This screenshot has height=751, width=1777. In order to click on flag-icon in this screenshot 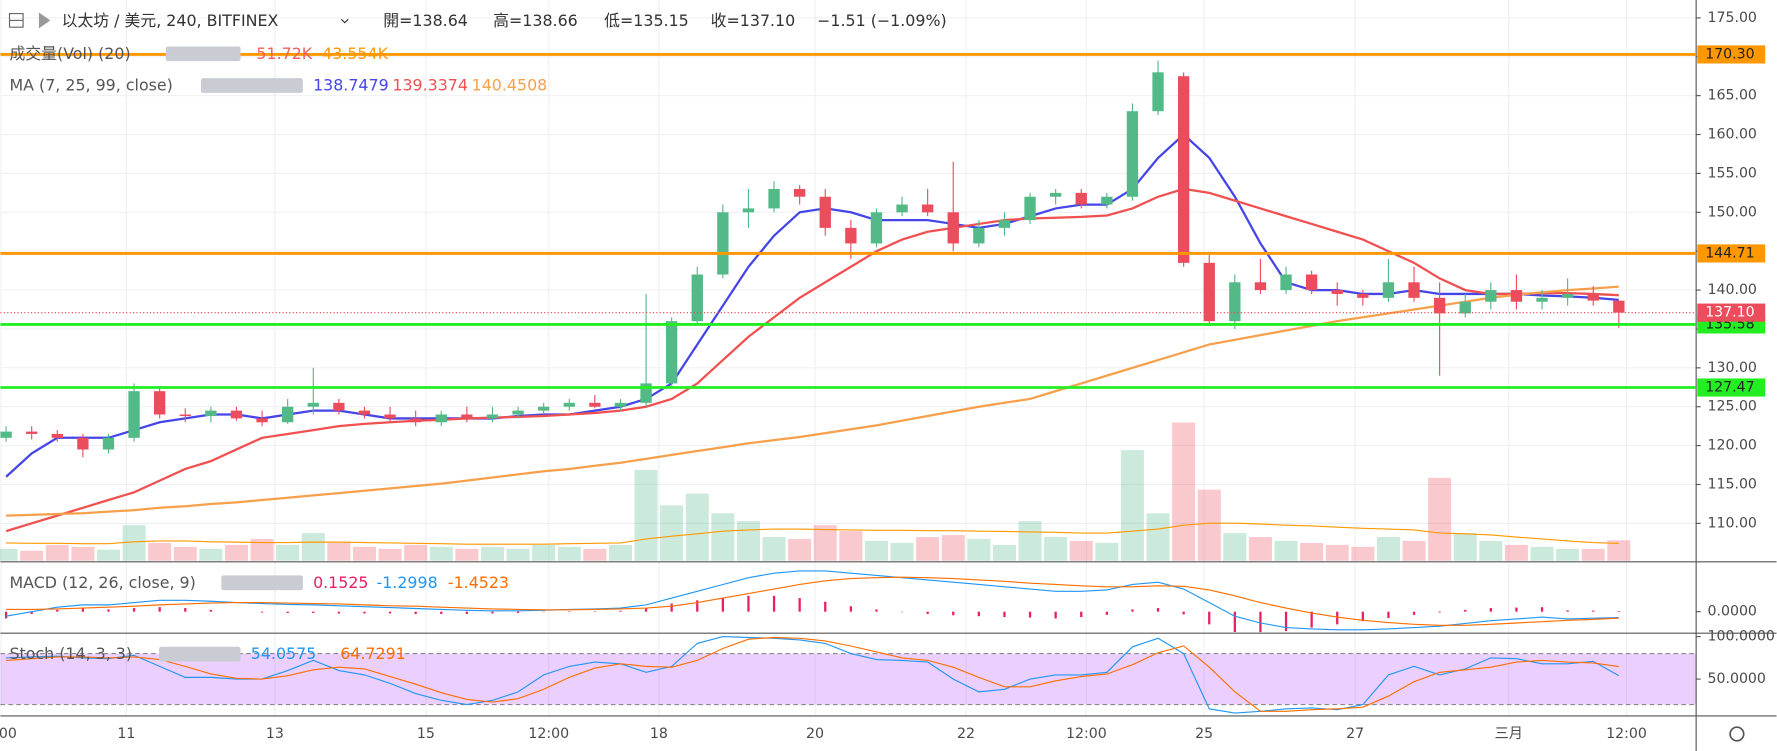, I will do `click(44, 20)`.